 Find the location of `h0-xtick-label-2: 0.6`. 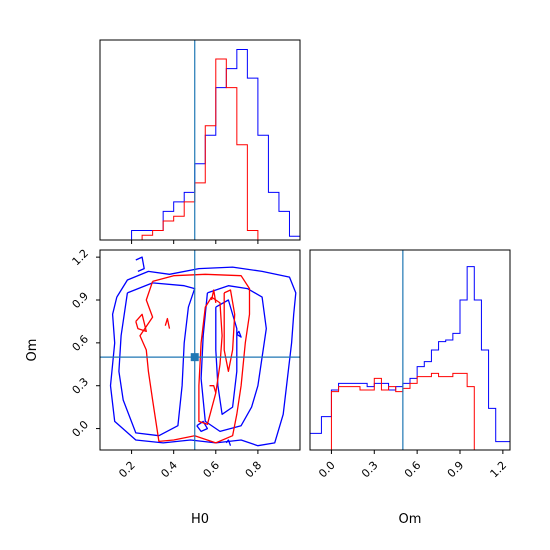

h0-xtick-label-2: 0.6 is located at coordinates (212, 470).